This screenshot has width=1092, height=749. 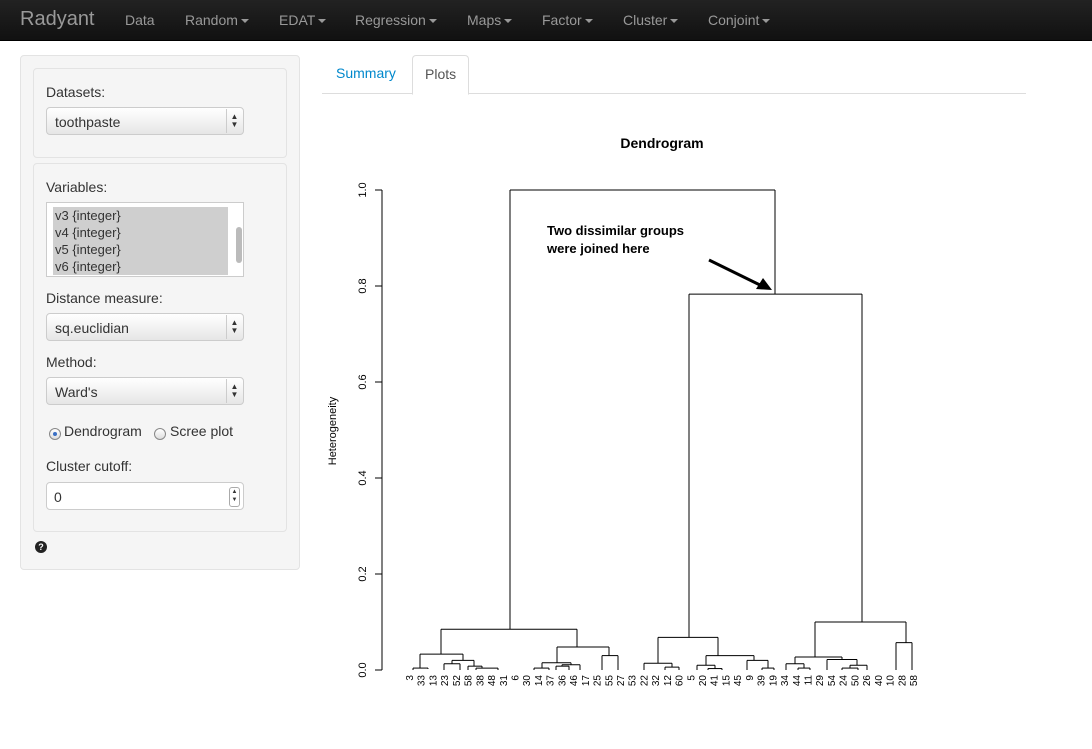 I want to click on leaf-label: 31, so click(x=504, y=681).